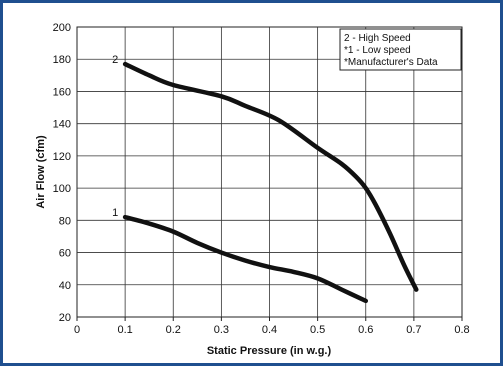  Describe the element at coordinates (62, 92) in the screenshot. I see `y-tick-label: 160` at that location.